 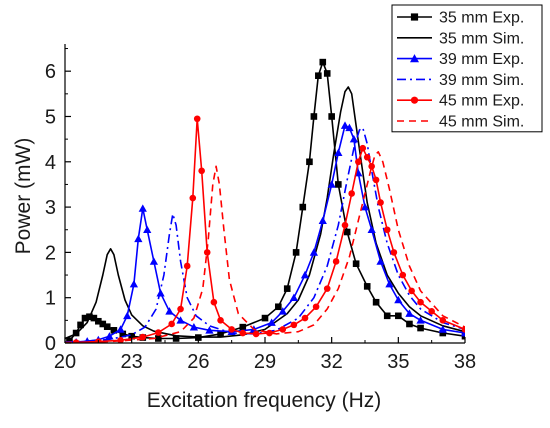 I want to click on x-tick-label: 26, so click(x=198, y=362).